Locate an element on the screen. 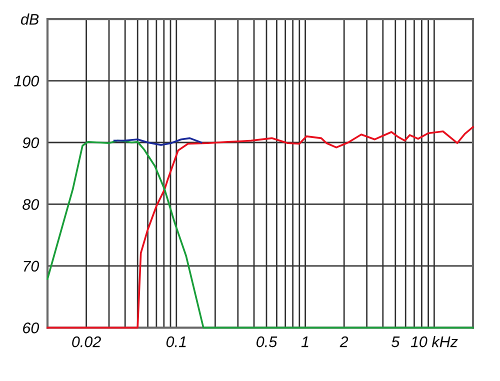  x-tick-label: 5 is located at coordinates (395, 342).